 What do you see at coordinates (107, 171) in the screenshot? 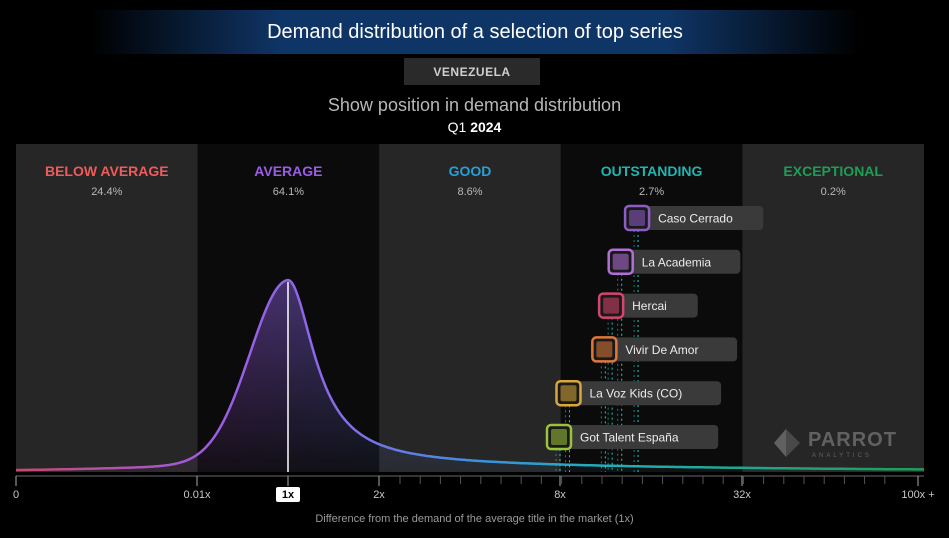
I see `band-label: BELOW AVERAGE` at bounding box center [107, 171].